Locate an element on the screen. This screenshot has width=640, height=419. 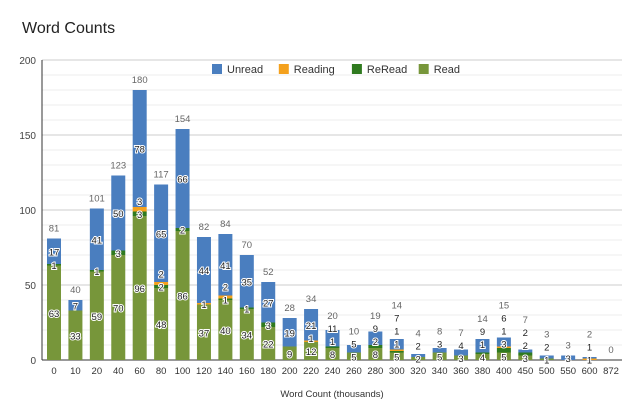
y-tick-label: 100 is located at coordinates (27, 211).